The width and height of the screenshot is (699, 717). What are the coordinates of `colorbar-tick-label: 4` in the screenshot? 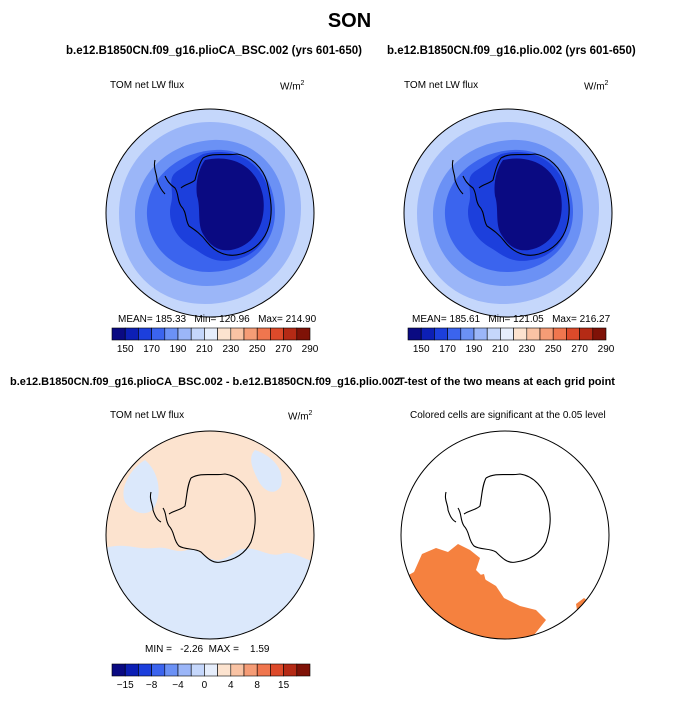 It's located at (231, 685).